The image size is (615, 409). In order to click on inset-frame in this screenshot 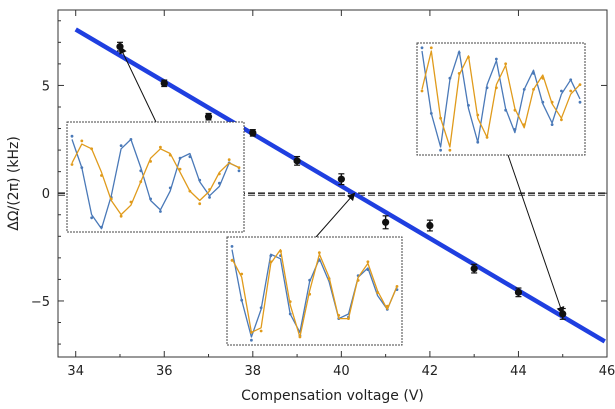, I will do `click(314, 291)`.